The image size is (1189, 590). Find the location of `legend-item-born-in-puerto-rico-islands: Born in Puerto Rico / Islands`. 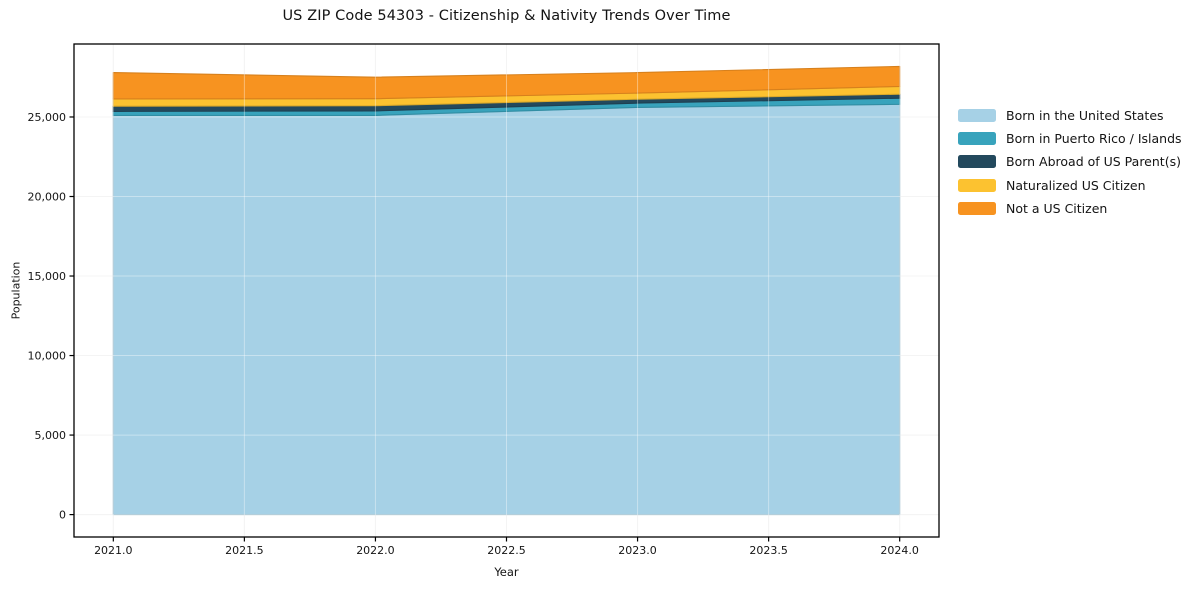

legend-item-born-in-puerto-rico-islands: Born in Puerto Rico / Islands is located at coordinates (1070, 138).